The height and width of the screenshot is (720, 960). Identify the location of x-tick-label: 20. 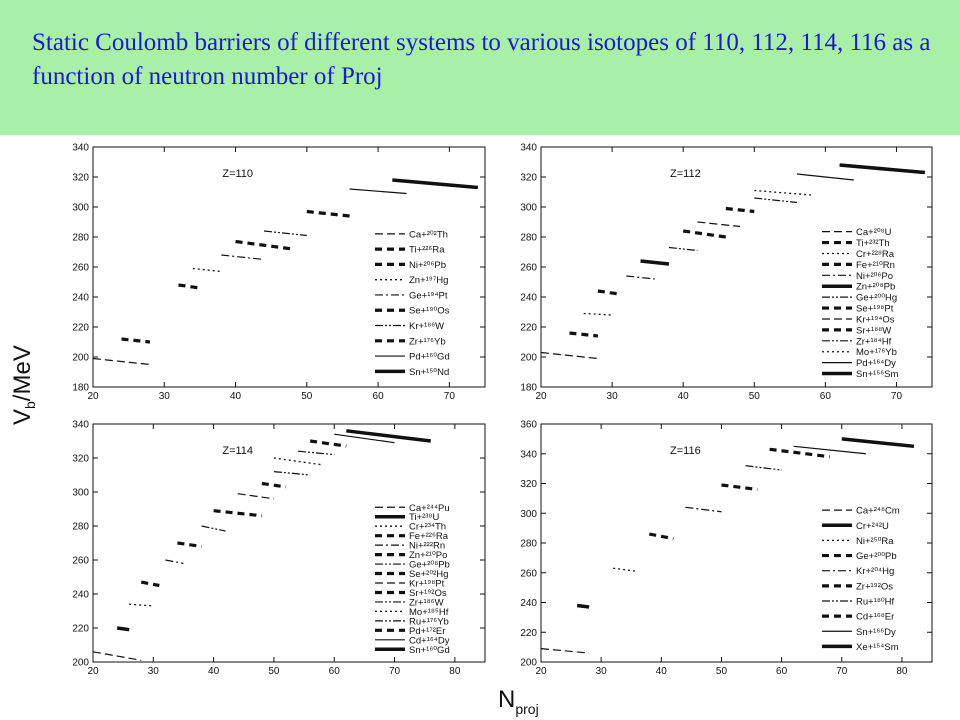
(541, 396).